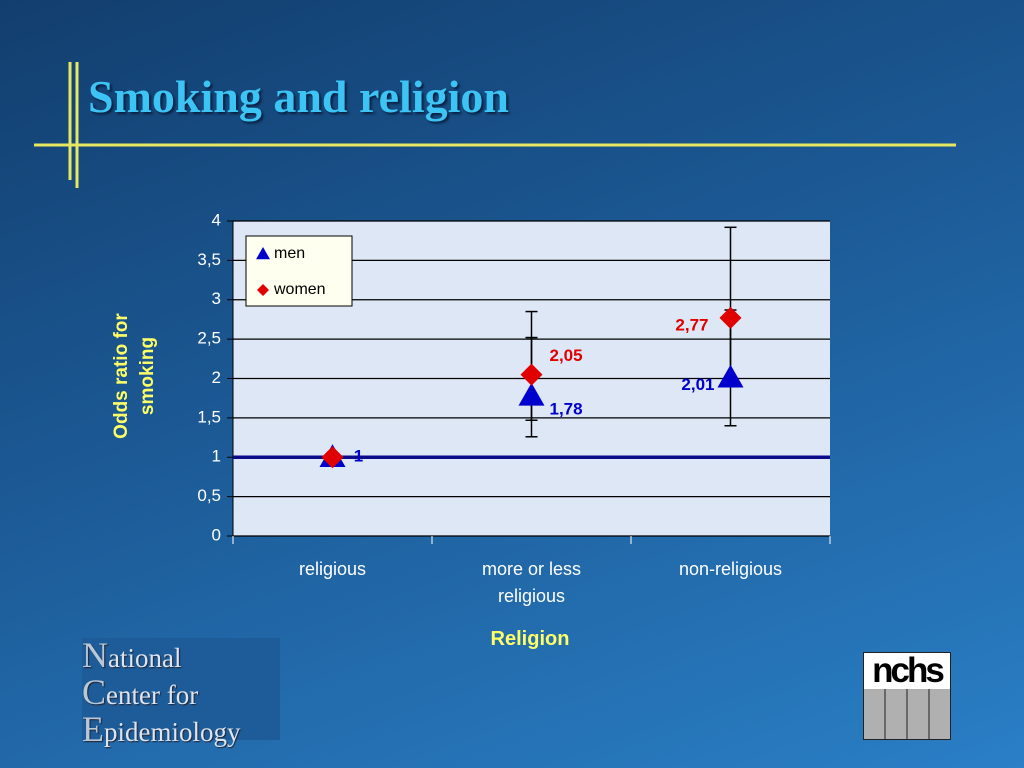 The image size is (1024, 768). I want to click on y-tick-label: 2,5, so click(209, 338).